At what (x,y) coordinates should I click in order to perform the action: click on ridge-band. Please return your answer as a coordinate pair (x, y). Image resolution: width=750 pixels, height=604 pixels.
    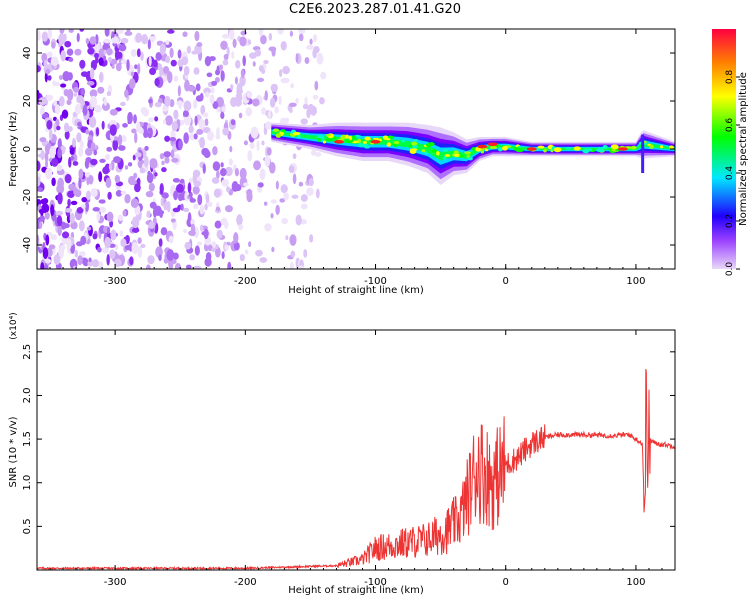
    Looking at the image, I should click on (473, 147).